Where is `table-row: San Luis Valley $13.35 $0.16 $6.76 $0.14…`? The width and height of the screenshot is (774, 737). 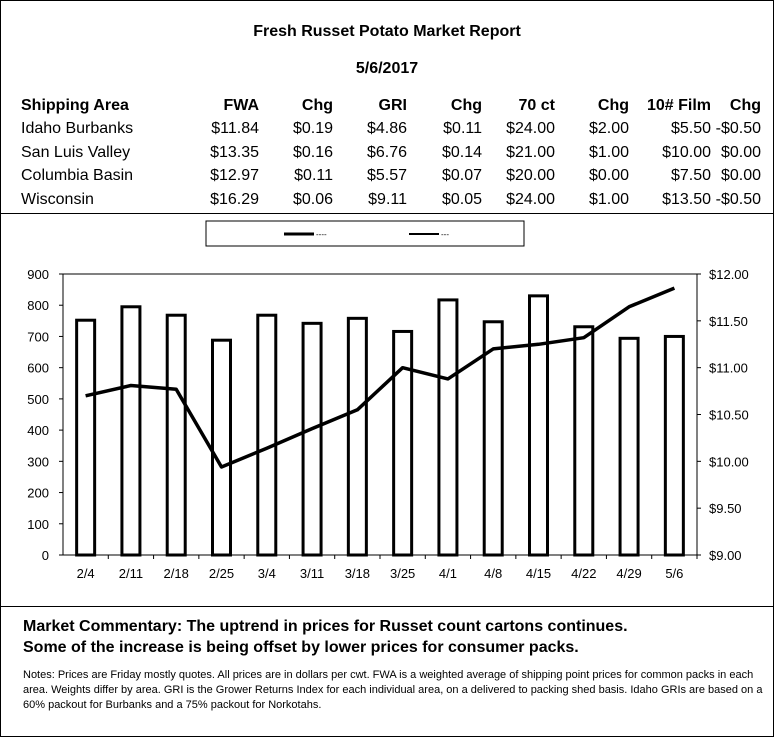
table-row: San Luis Valley $13.35 $0.16 $6.76 $0.14… is located at coordinates (391, 153).